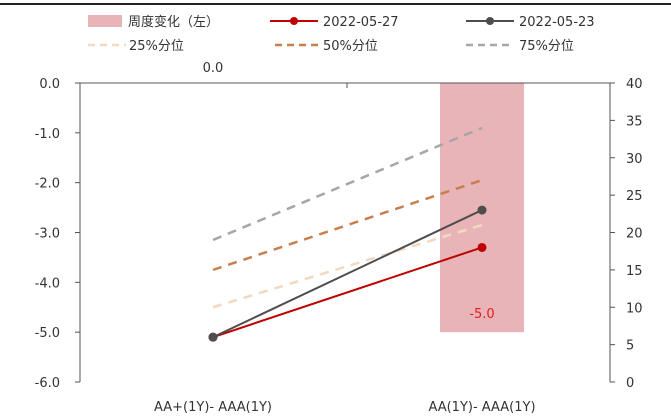  Describe the element at coordinates (634, 159) in the screenshot. I see `right-tick-label: 30` at that location.